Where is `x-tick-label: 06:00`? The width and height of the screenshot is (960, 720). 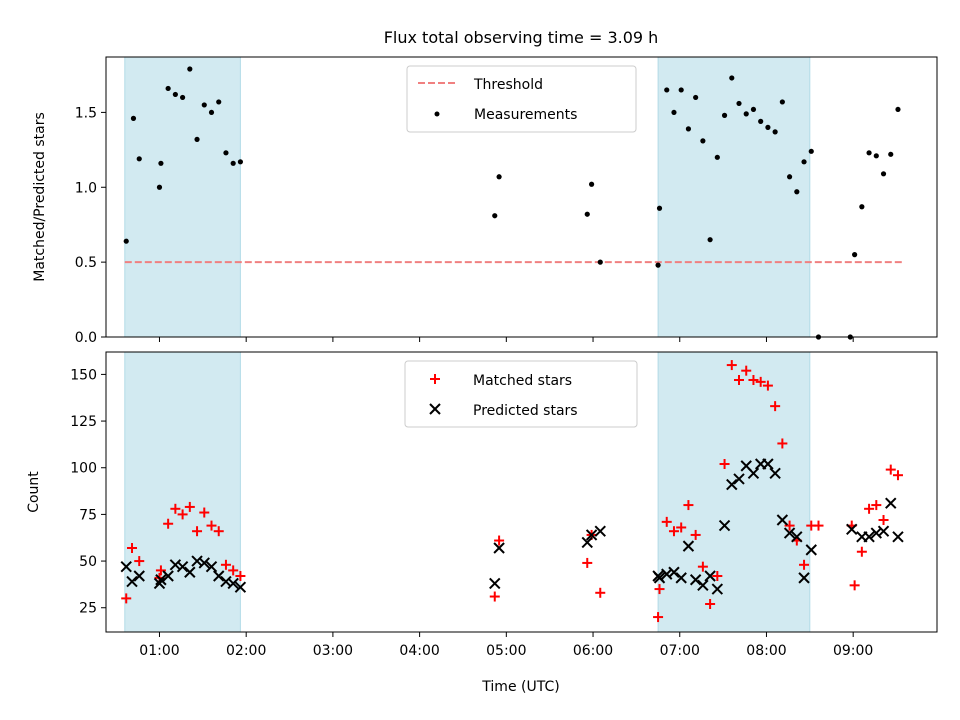 x-tick-label: 06:00 is located at coordinates (593, 651).